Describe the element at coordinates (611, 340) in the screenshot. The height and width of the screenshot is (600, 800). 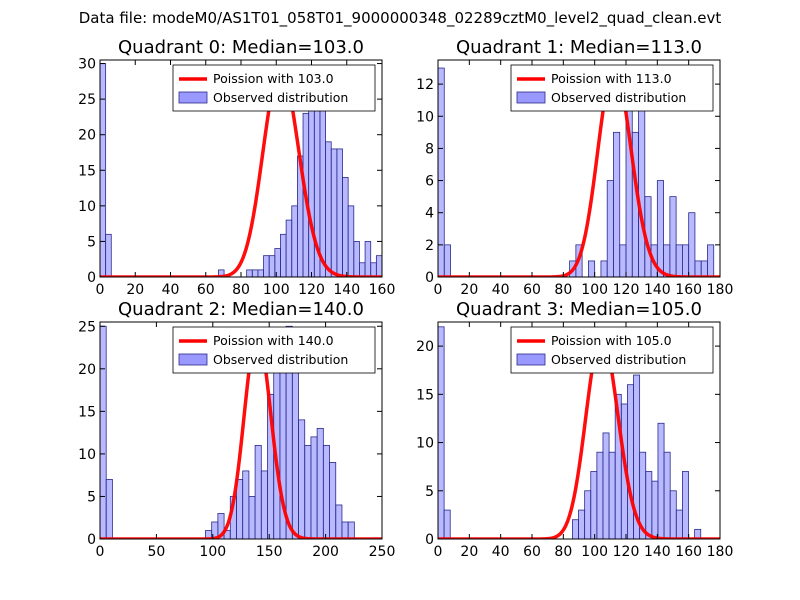
I see `legend-line-label: Poission with 105.0` at that location.